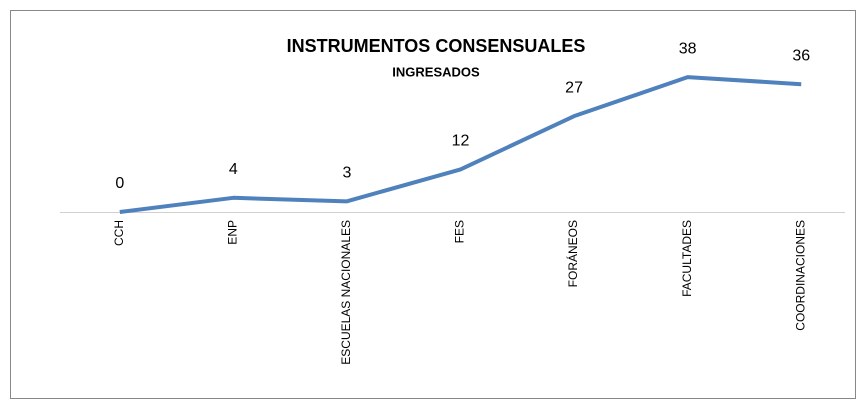 The width and height of the screenshot is (857, 400). Describe the element at coordinates (233, 232) in the screenshot. I see `x-tick-label: ENP` at that location.